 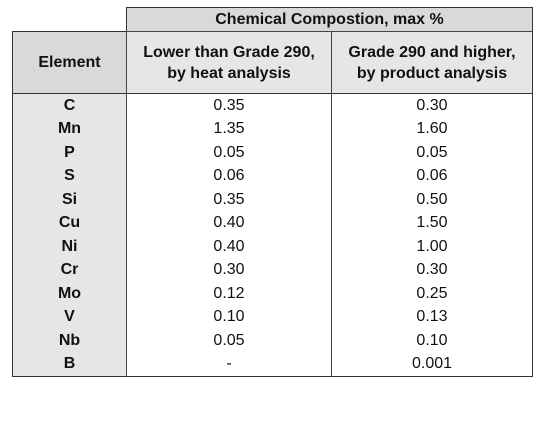 I want to click on element-cell: S, so click(x=69, y=176).